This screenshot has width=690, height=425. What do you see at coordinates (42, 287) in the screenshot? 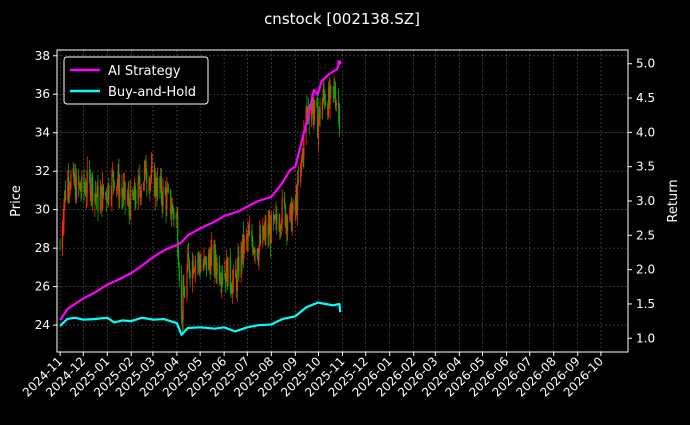
I see `y-tick-label: 26` at bounding box center [42, 287].